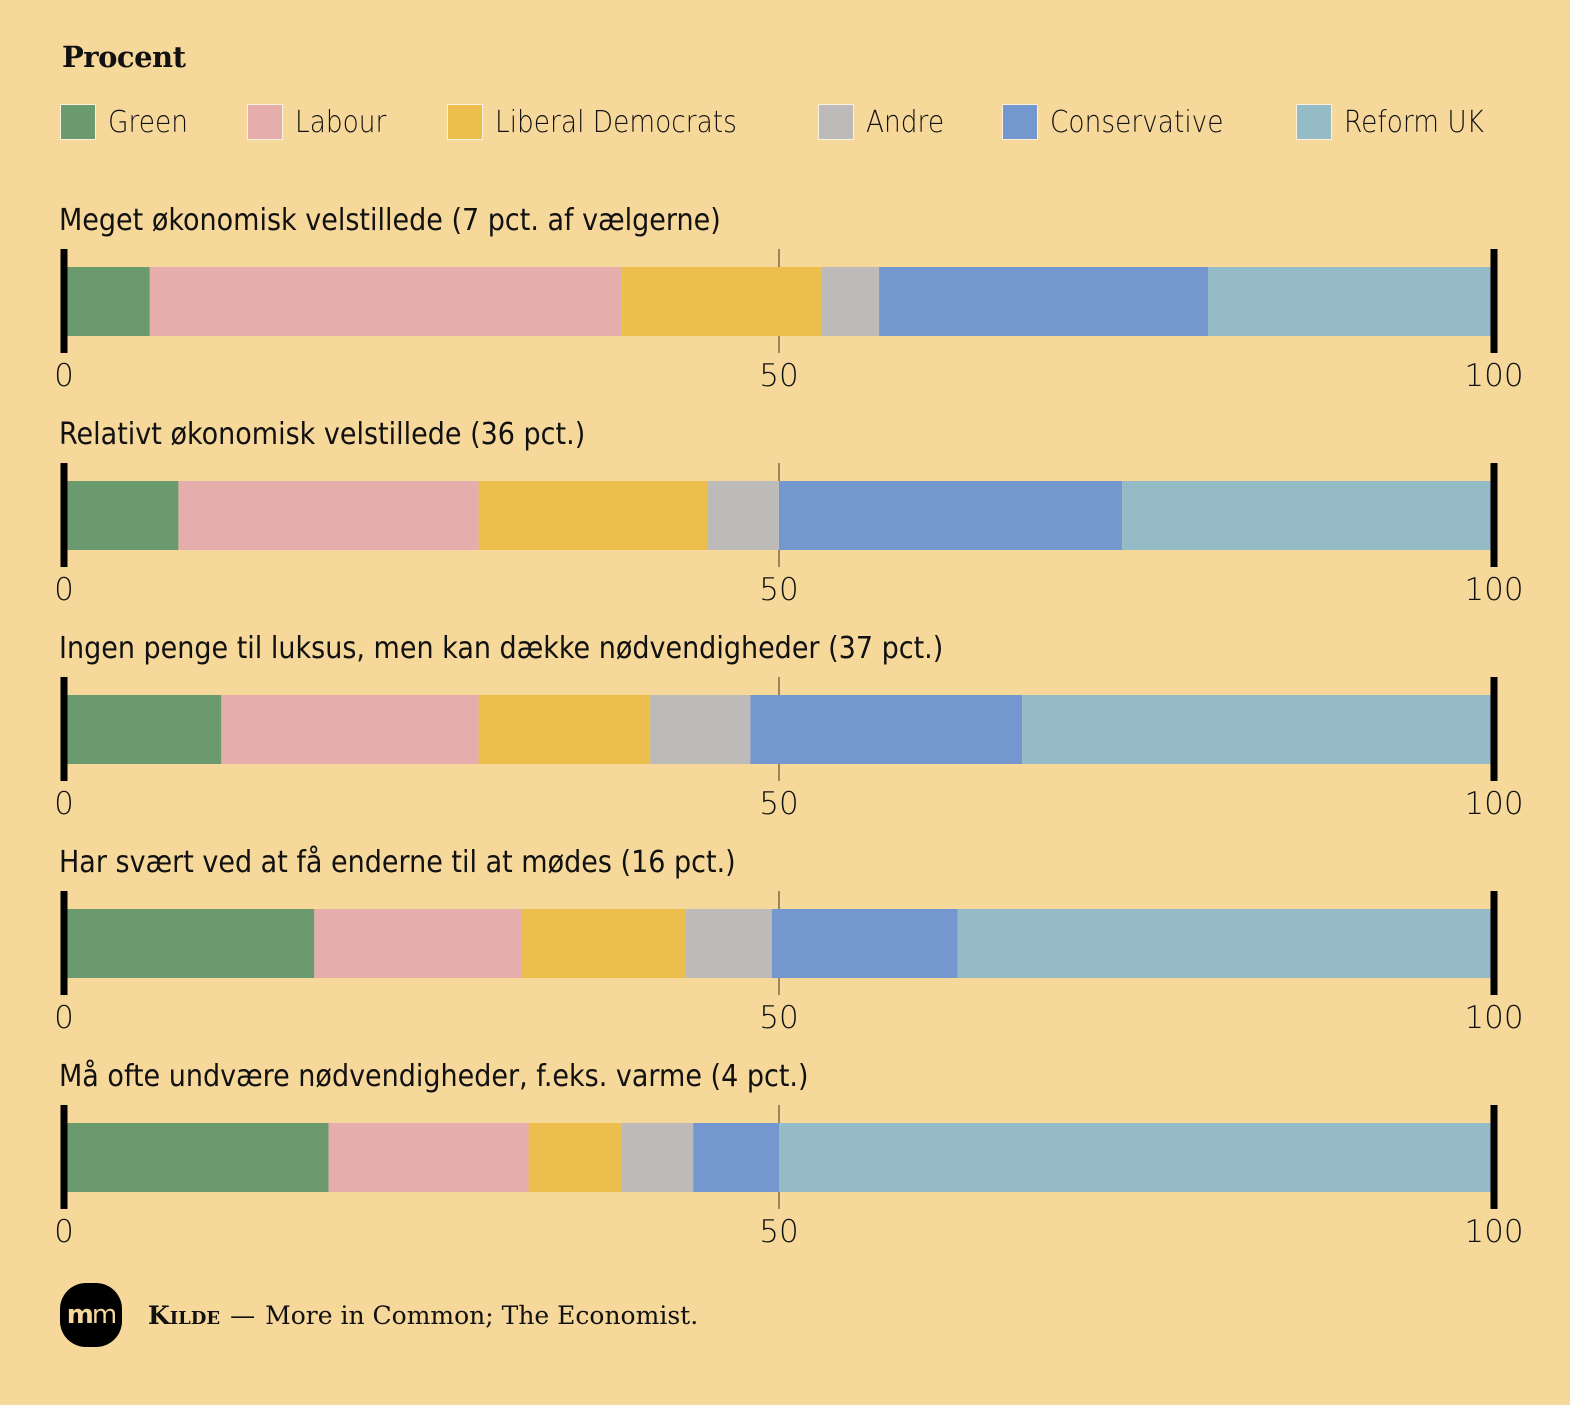  What do you see at coordinates (482, 1315) in the screenshot?
I see `source-text: More in Common; The Economist.` at bounding box center [482, 1315].